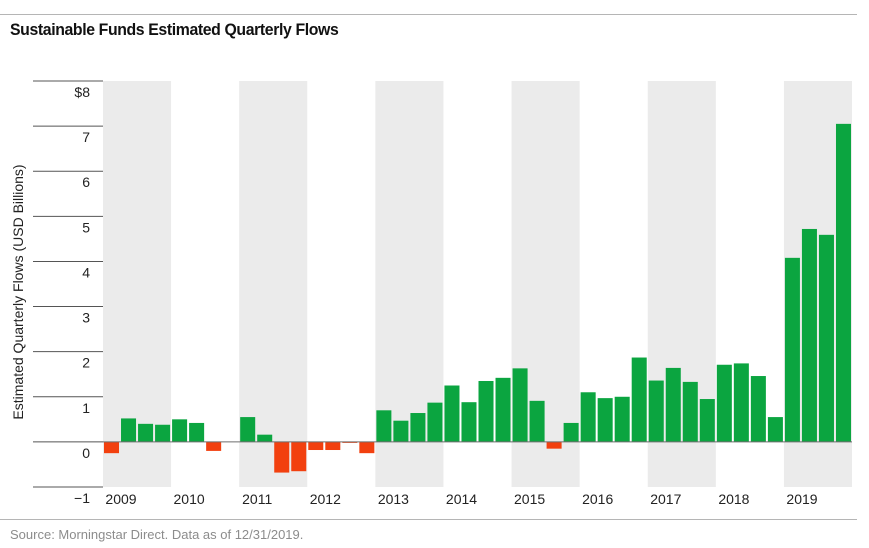 The width and height of the screenshot is (869, 548). I want to click on bar-2019-q3, so click(826, 338).